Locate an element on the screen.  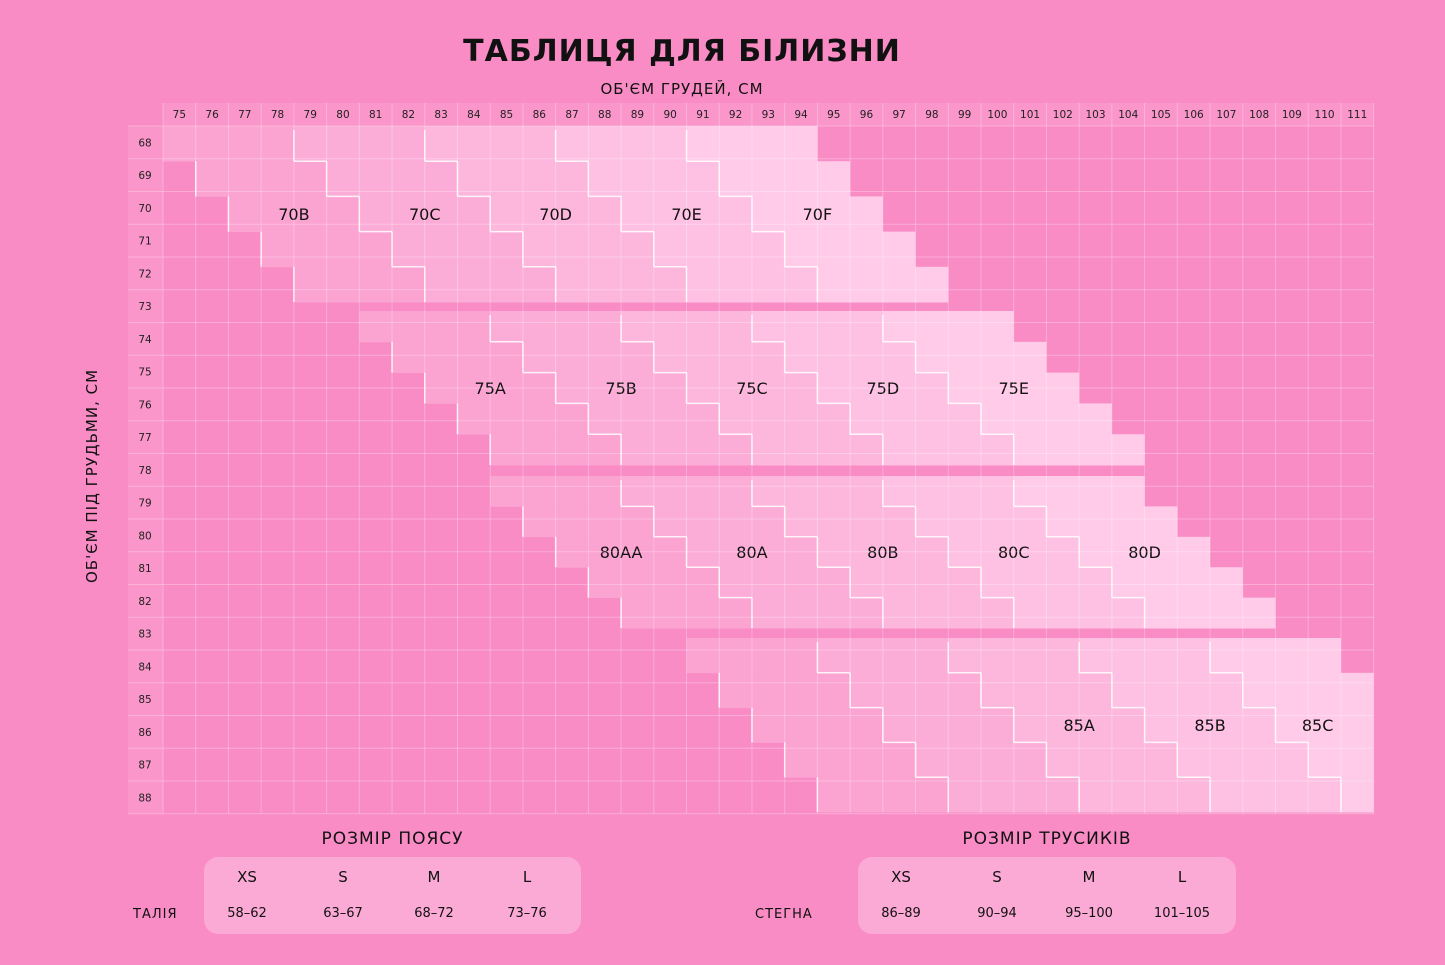
row-tick-label: 76 is located at coordinates (145, 405).